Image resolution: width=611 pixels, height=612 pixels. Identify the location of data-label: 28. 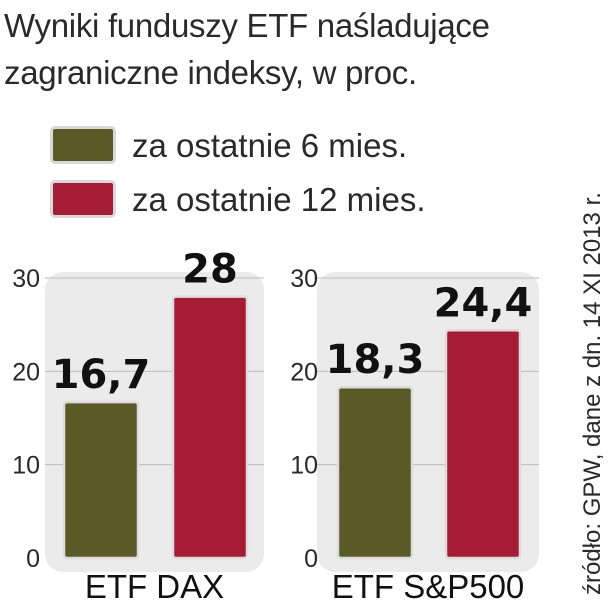
(210, 270).